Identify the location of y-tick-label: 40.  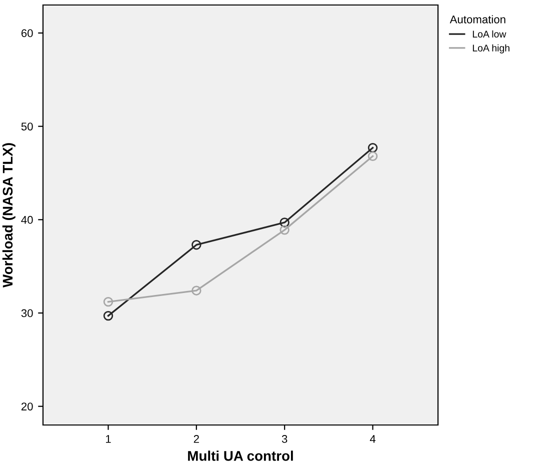
(27, 220).